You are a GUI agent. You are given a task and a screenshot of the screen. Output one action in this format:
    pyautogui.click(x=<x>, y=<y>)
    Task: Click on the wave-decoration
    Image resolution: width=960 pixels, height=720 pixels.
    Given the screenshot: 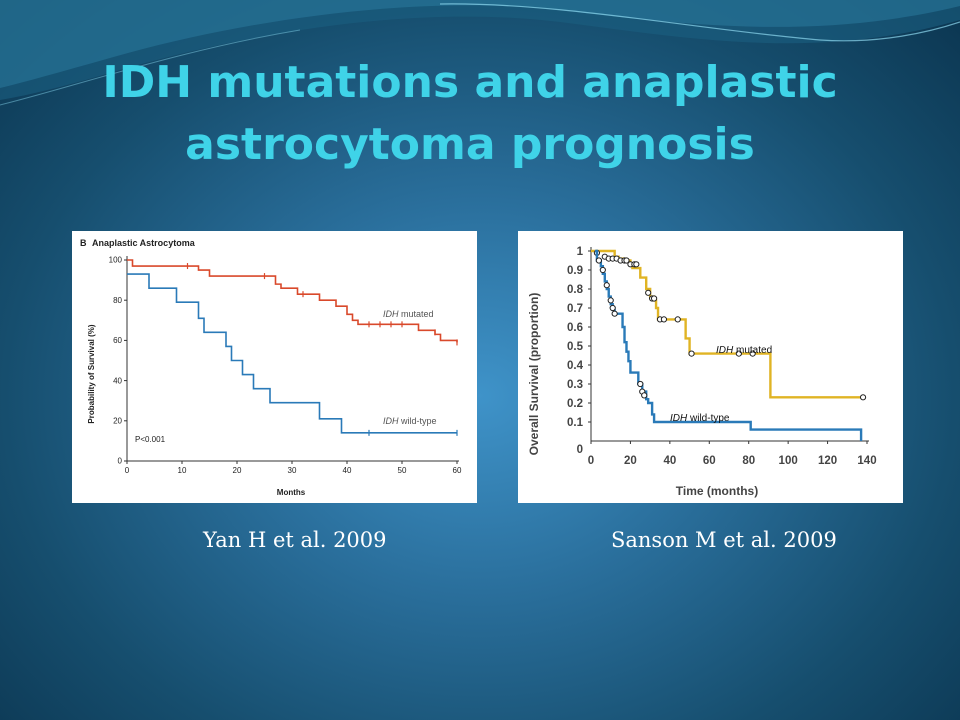 What is the action you would take?
    pyautogui.click(x=480, y=53)
    